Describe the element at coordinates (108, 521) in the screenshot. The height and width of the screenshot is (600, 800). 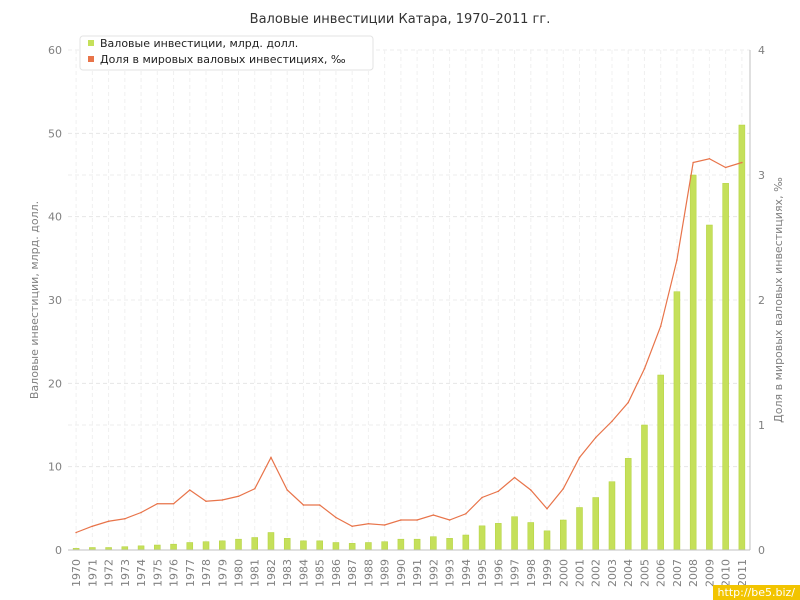
I see `share-point-1972` at that location.